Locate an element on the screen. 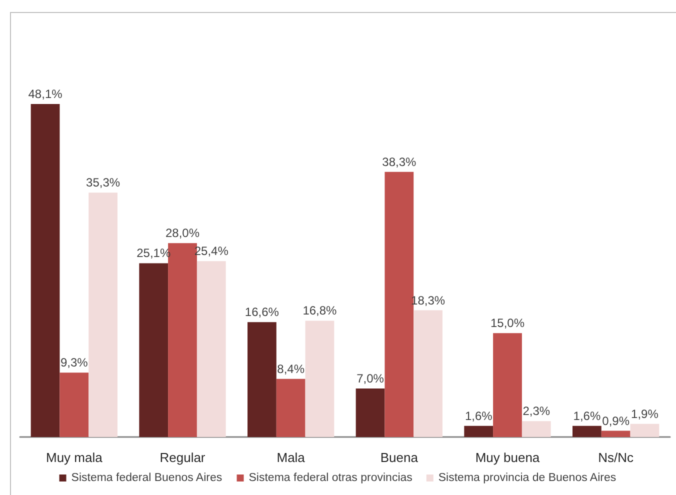  data-label: 16,6% is located at coordinates (262, 312).